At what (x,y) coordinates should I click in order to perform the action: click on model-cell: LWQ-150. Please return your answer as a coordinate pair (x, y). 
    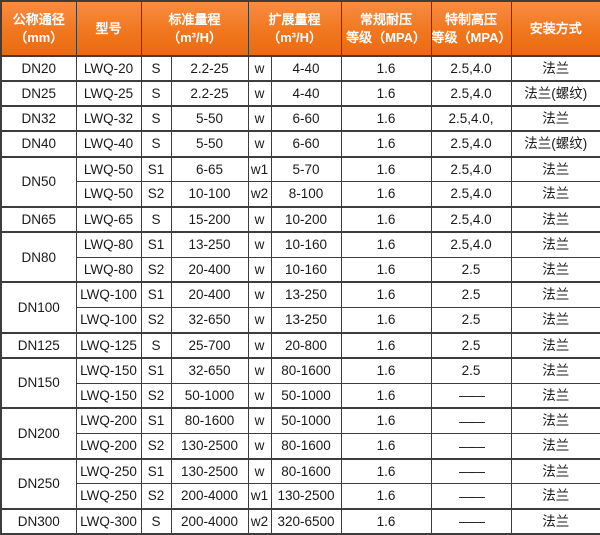
    Looking at the image, I should click on (108, 395).